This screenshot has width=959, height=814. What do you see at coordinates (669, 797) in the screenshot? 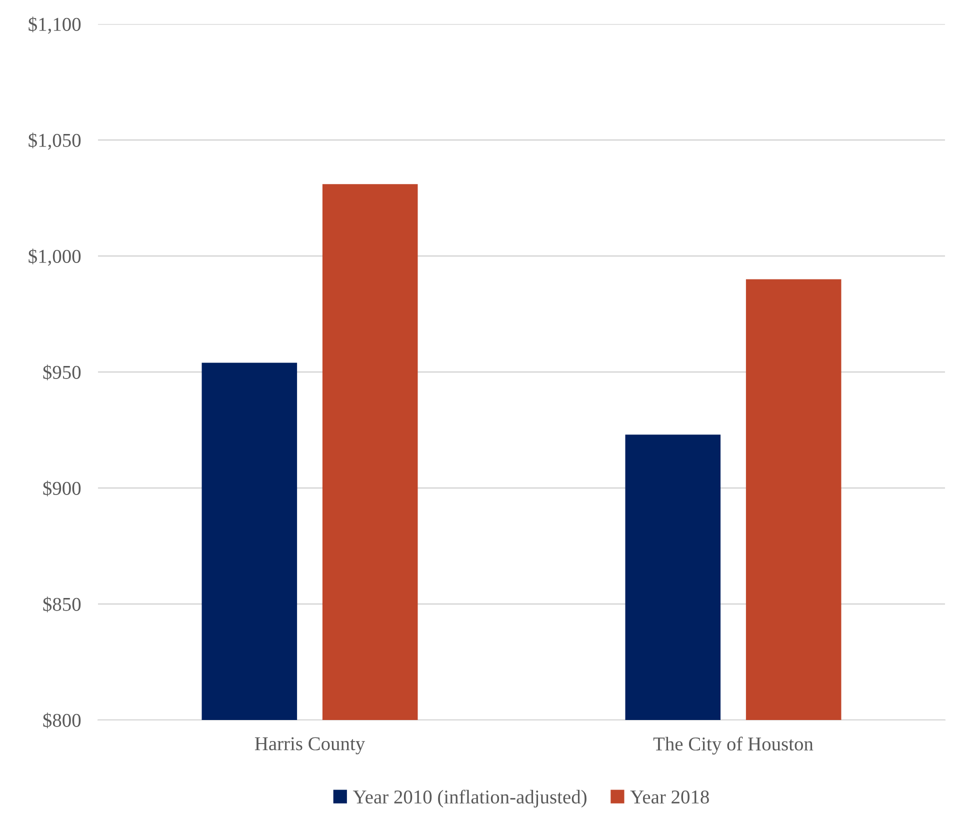
I see `legend-label: Year 2018` at bounding box center [669, 797].